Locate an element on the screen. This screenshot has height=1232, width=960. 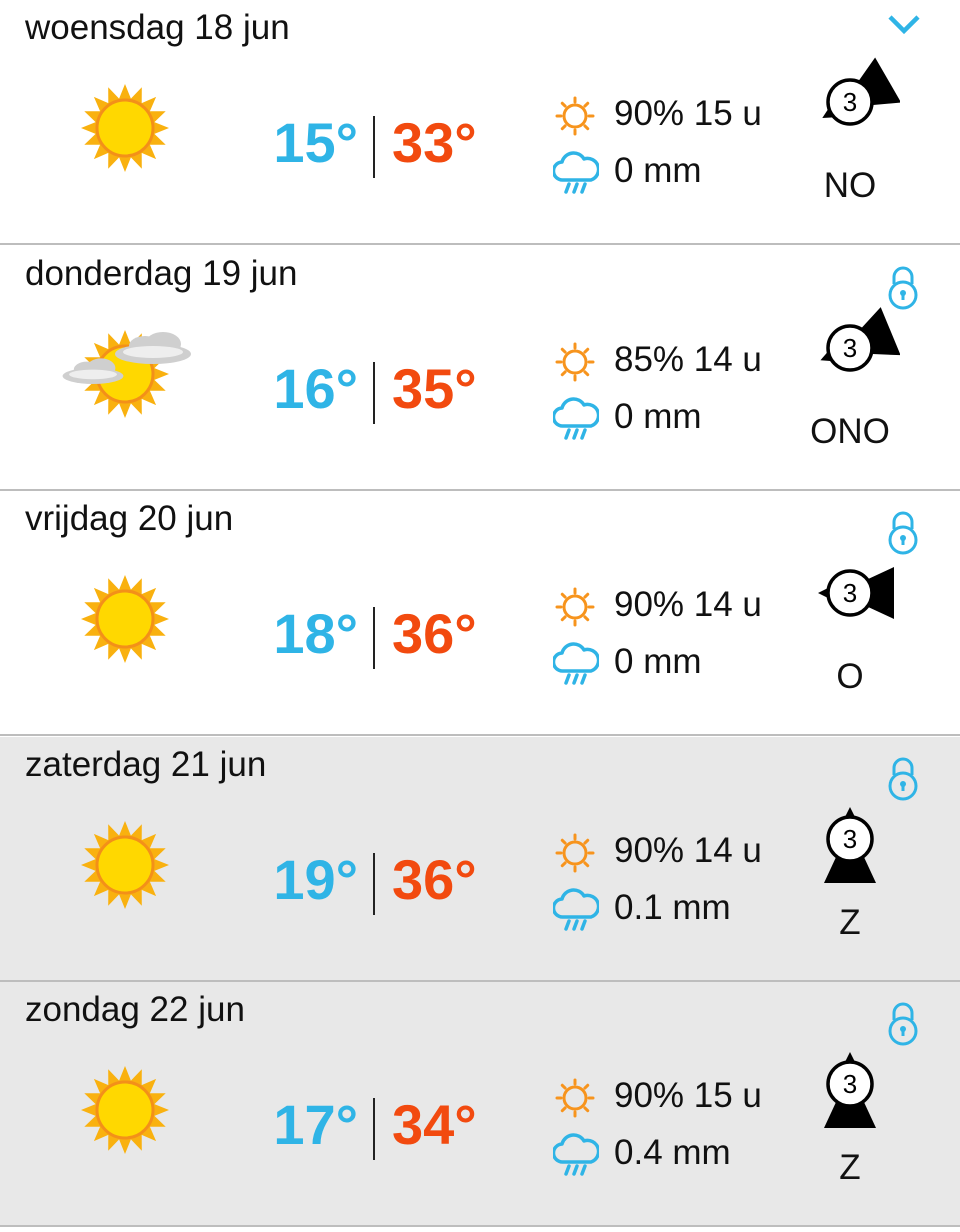
wind-direction-label: ONO is located at coordinates (850, 431).